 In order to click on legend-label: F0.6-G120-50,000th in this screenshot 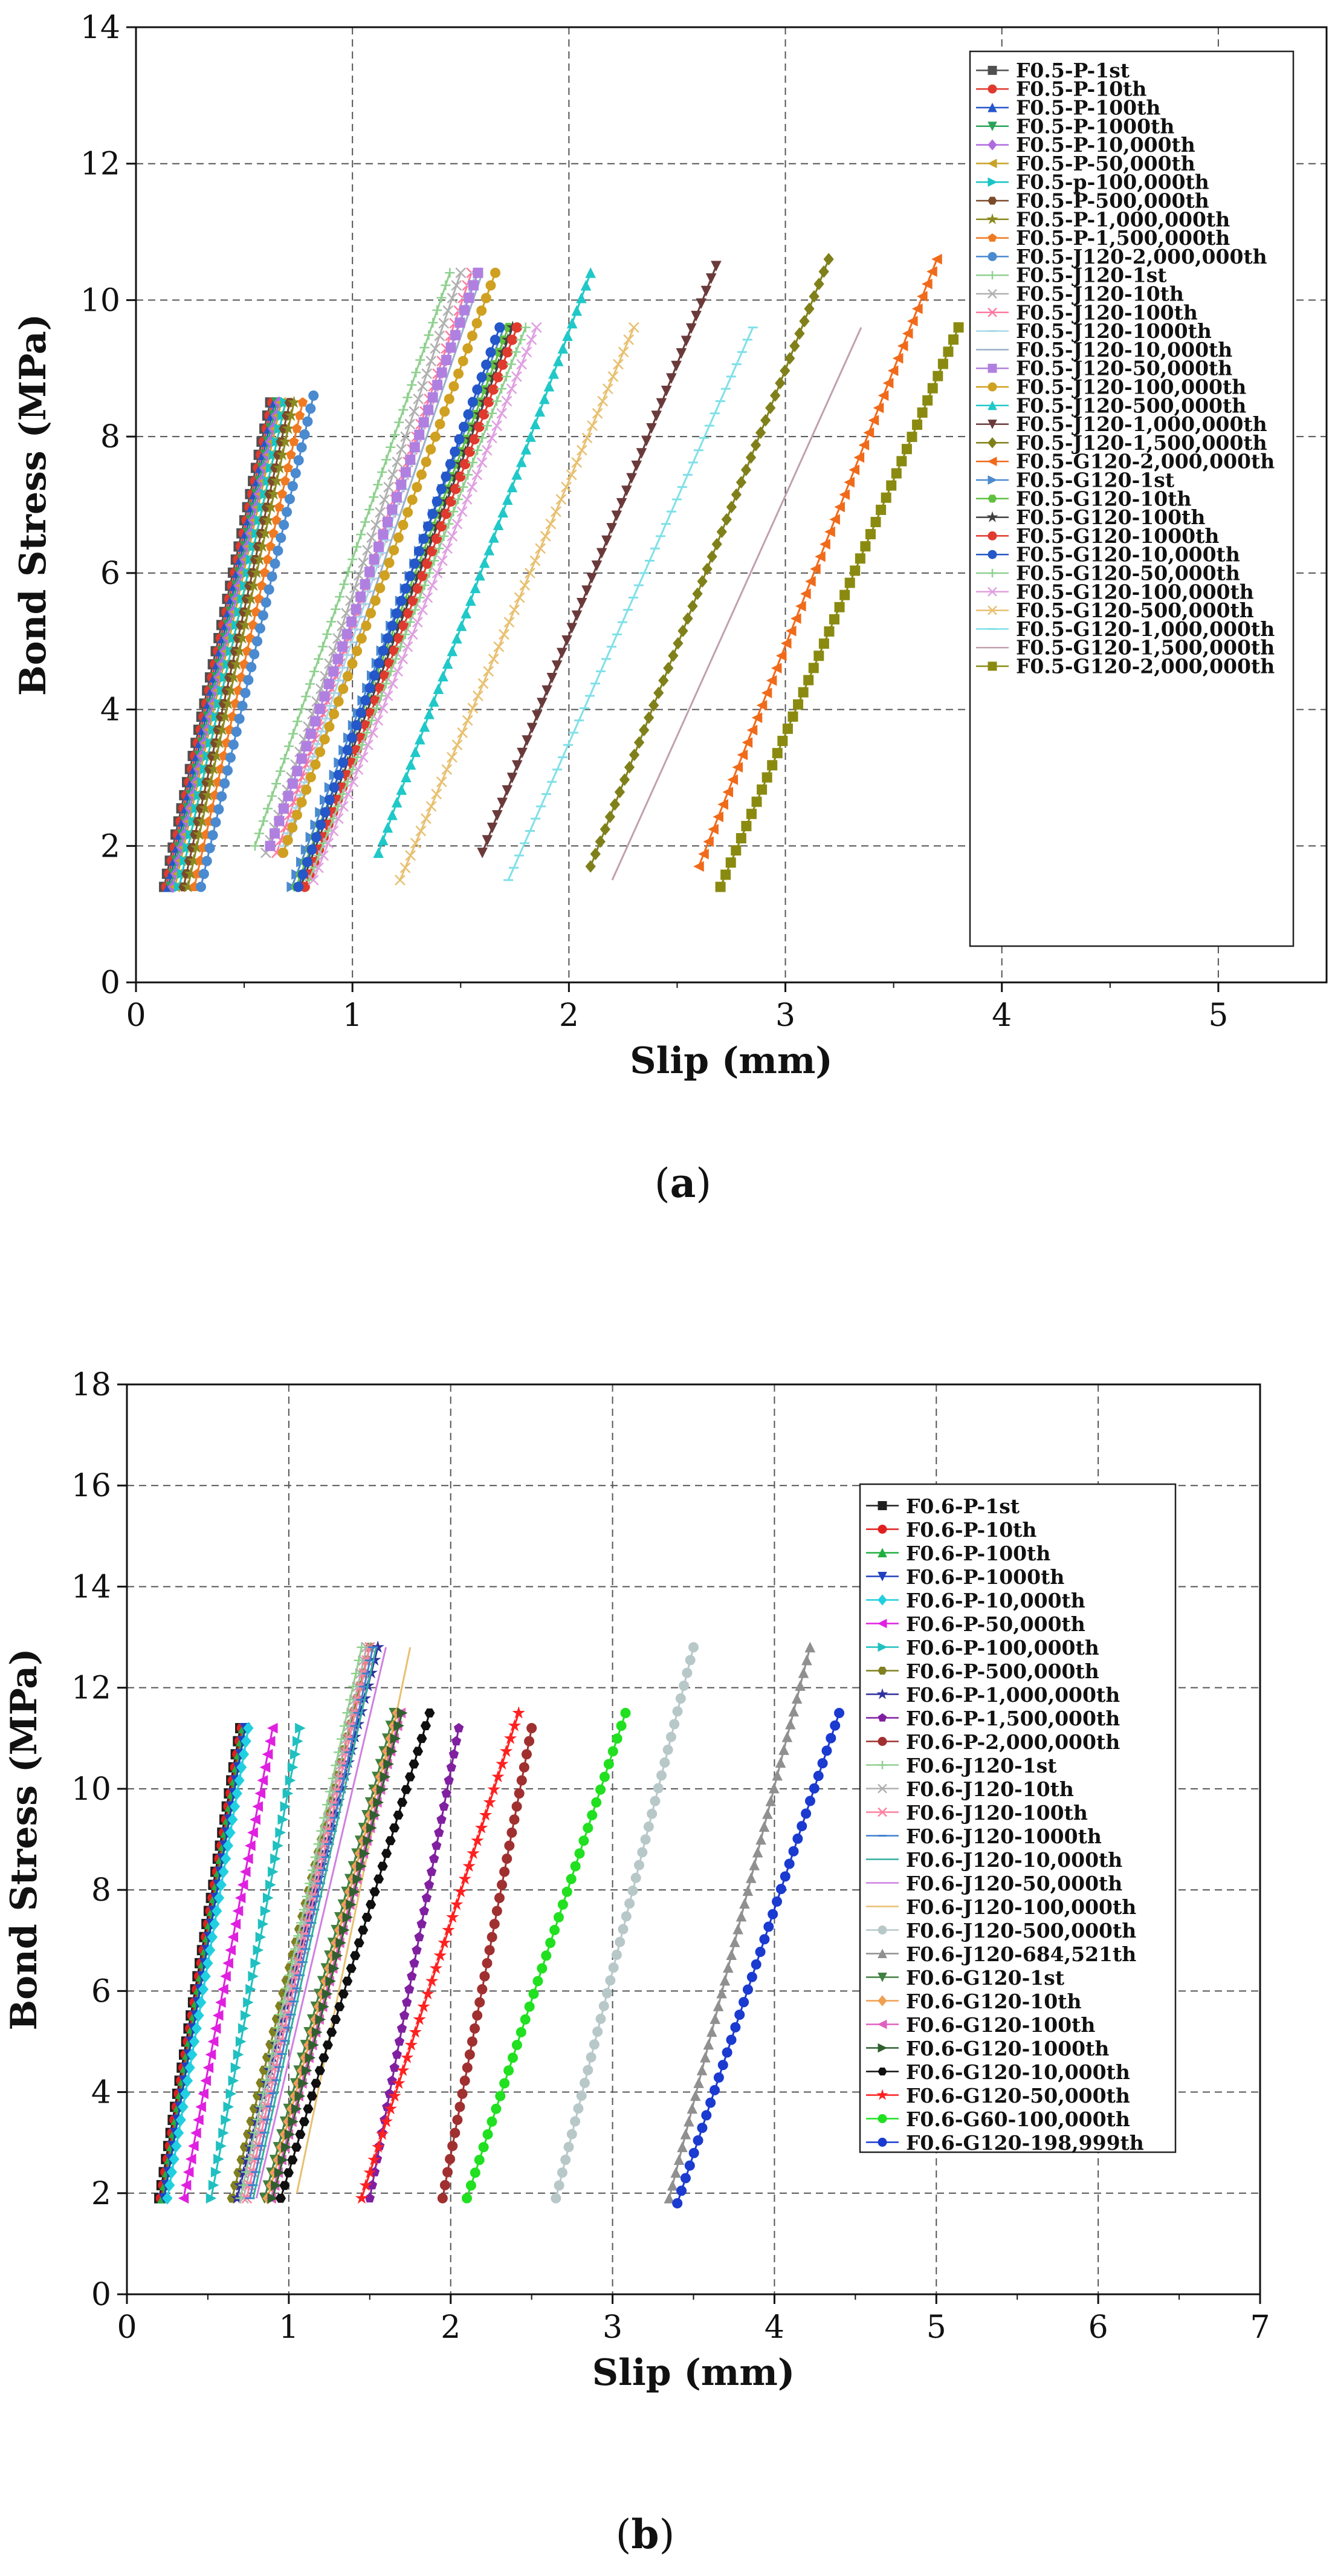, I will do `click(1018, 2096)`.